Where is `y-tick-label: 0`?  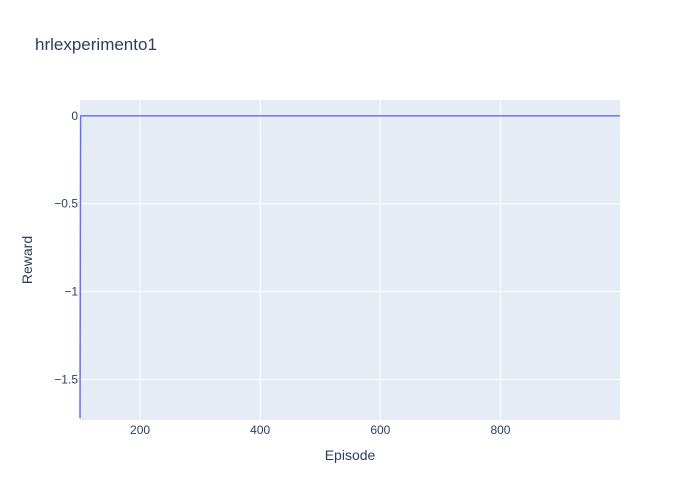 y-tick-label: 0 is located at coordinates (74, 116).